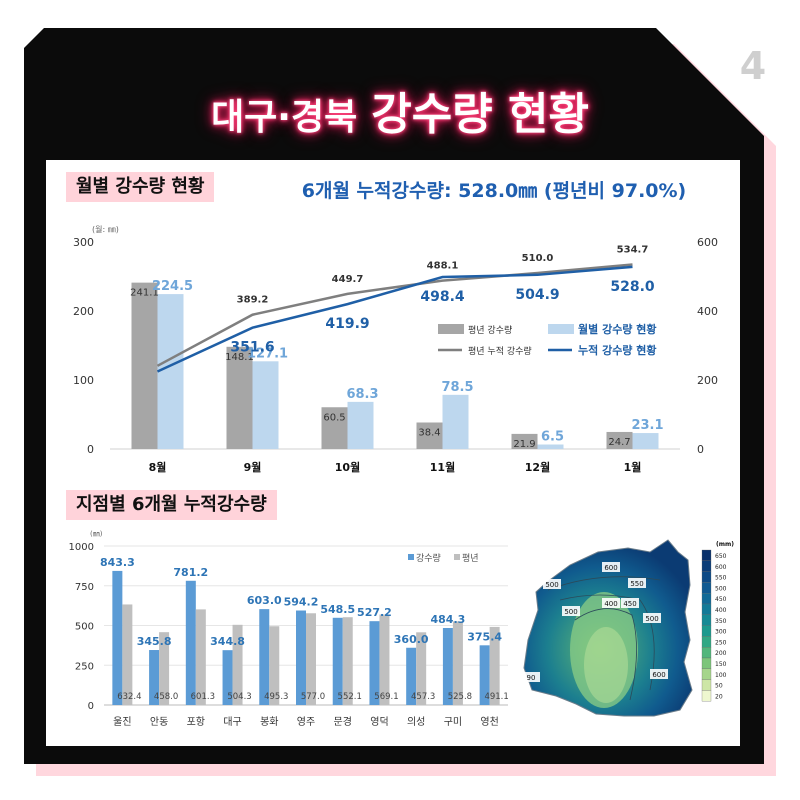  What do you see at coordinates (347, 467) in the screenshot?
I see `x-tick-label: 10월` at bounding box center [347, 467].